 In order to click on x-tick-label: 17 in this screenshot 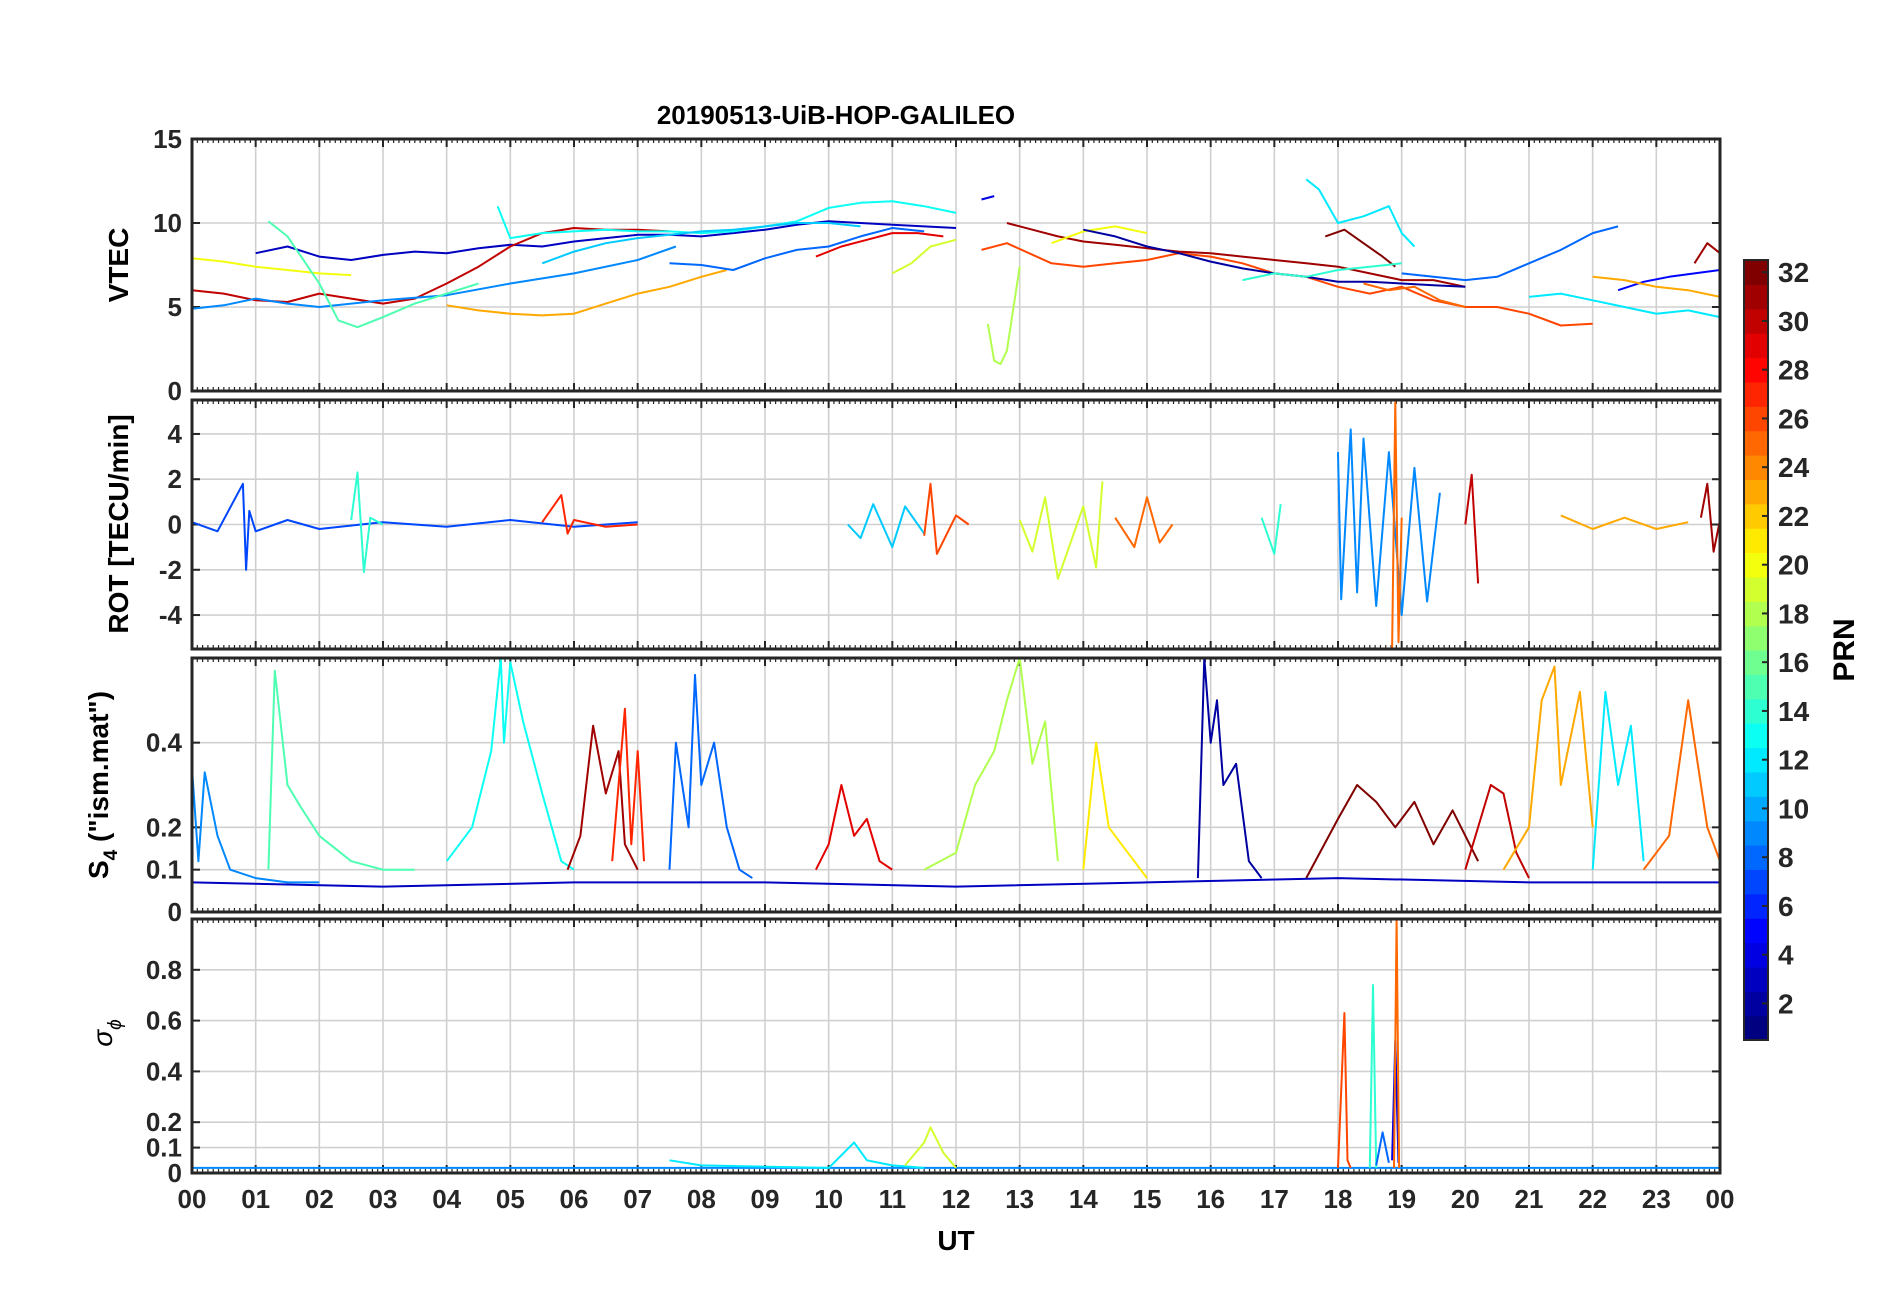, I will do `click(1274, 1199)`.